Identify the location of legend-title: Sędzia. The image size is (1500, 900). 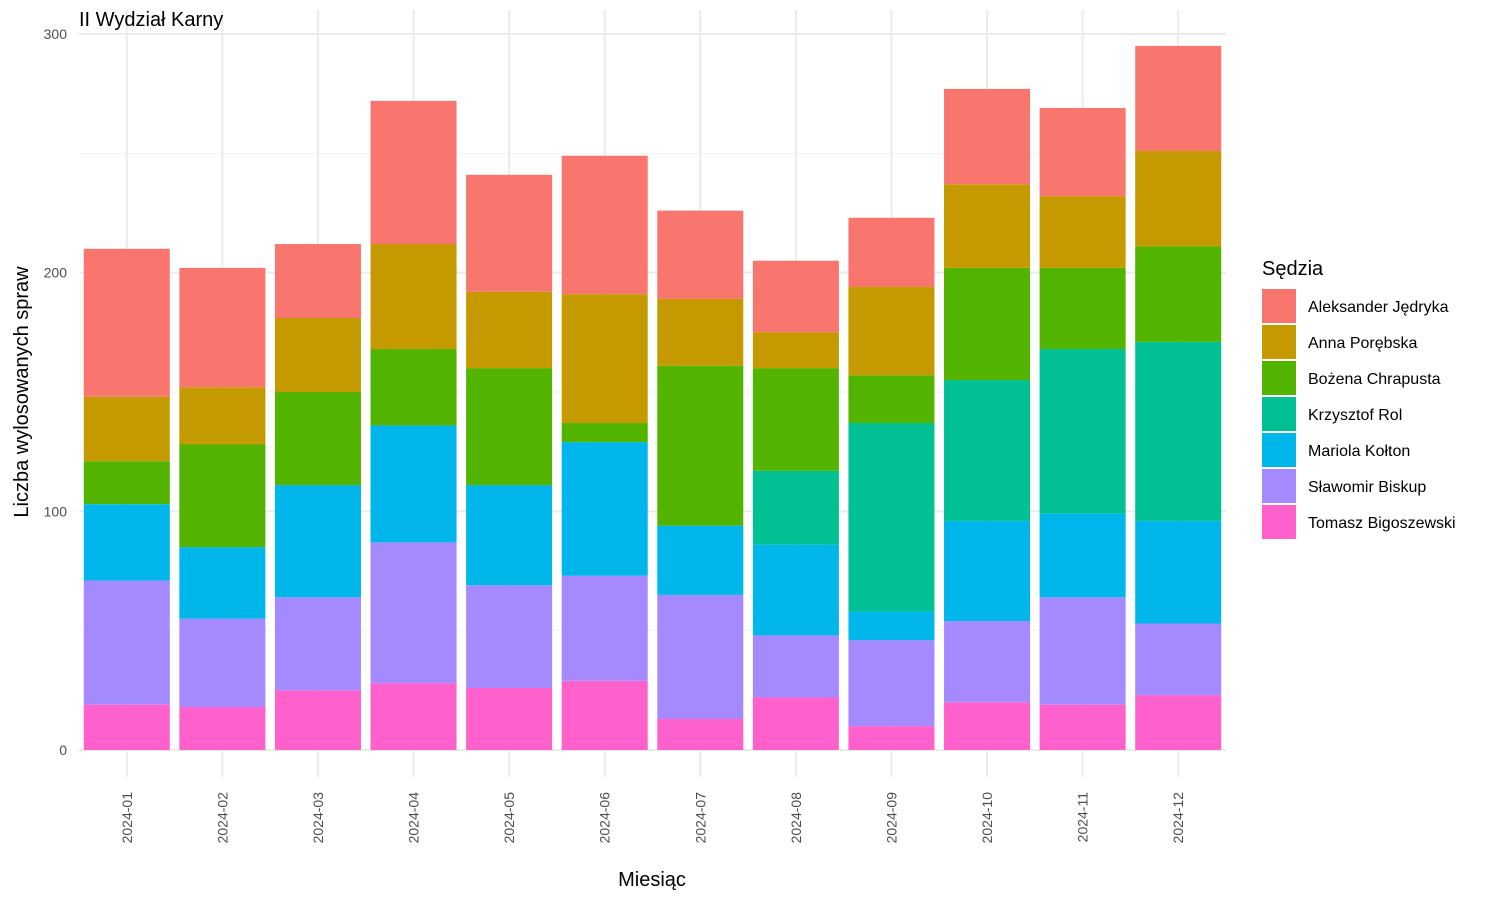
(1293, 269).